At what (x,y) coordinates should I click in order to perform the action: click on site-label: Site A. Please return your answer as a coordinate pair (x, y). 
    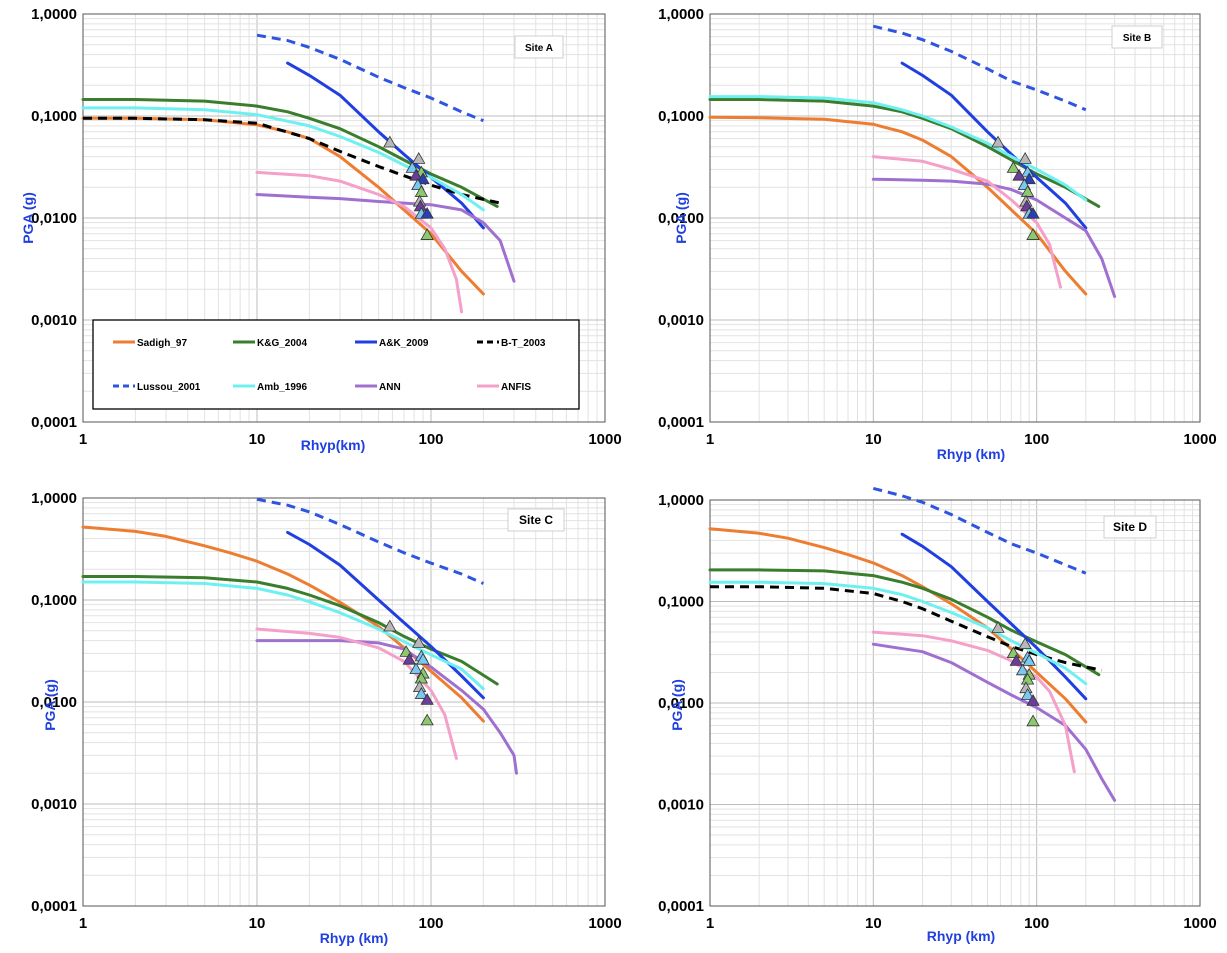
    Looking at the image, I should click on (539, 48).